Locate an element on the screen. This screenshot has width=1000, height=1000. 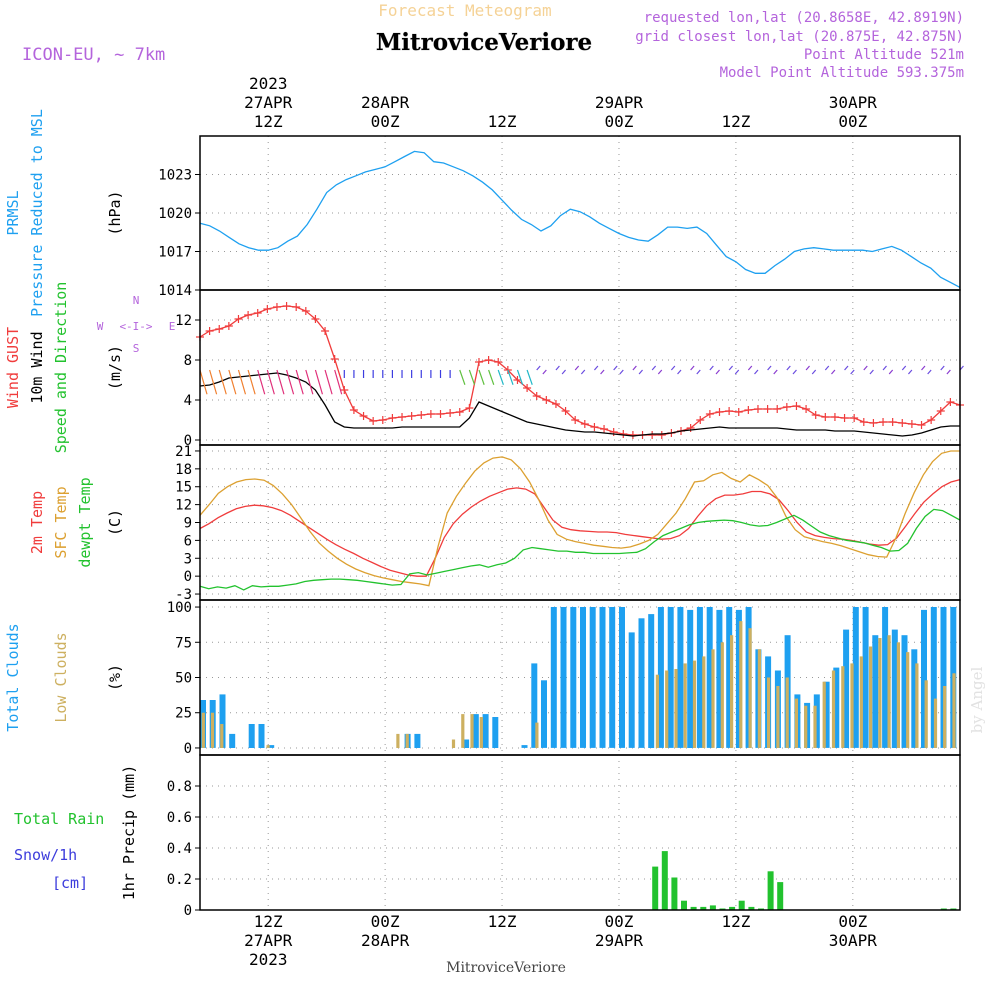
y-tick-label: 0.6 is located at coordinates (179, 818).